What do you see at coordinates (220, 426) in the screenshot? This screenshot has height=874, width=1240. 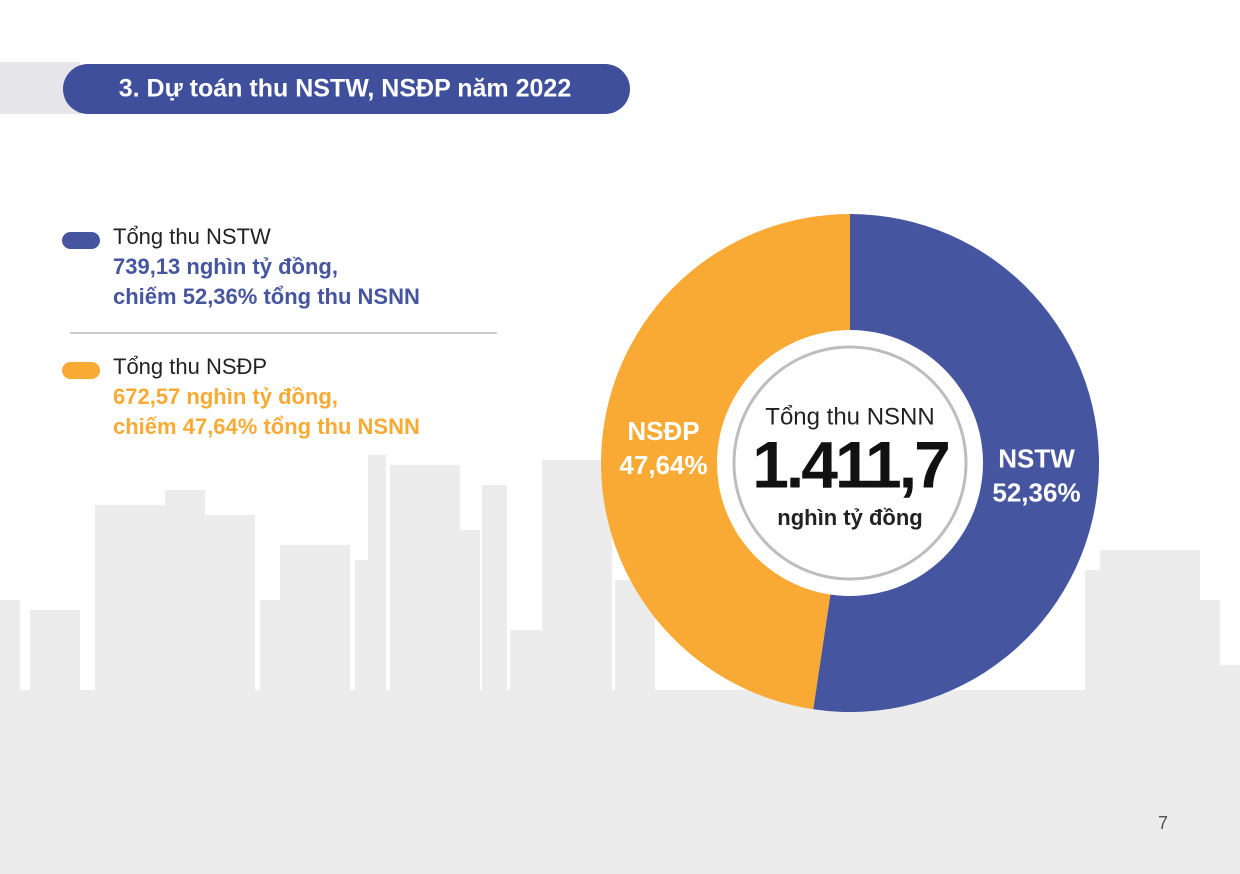 I see `legend-text: 47,64%` at bounding box center [220, 426].